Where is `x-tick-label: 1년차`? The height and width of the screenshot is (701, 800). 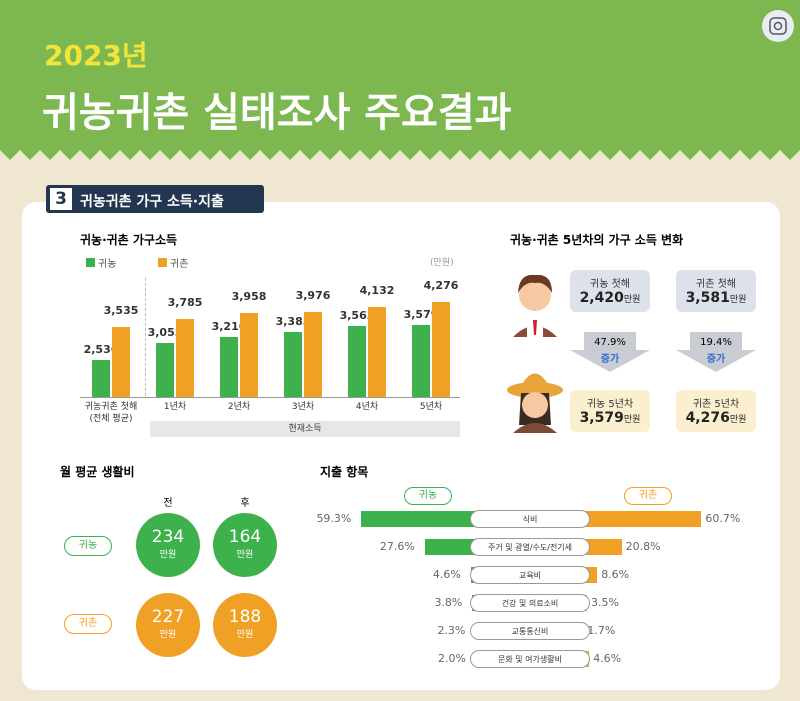
x-tick-label: 1년차 is located at coordinates (175, 407).